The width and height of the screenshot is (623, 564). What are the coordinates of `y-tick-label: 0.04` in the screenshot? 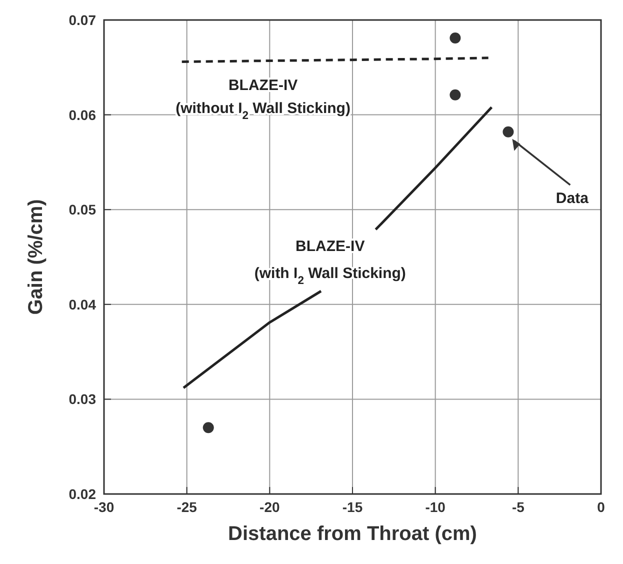 It's located at (82, 304).